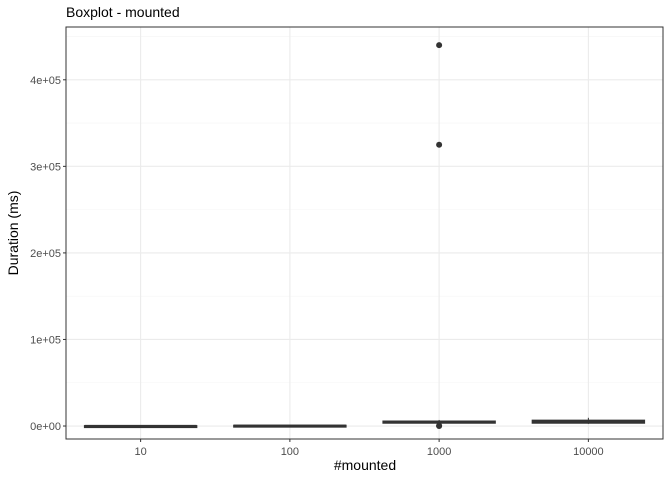 This screenshot has height=480, width=672. Describe the element at coordinates (369, 448) in the screenshot. I see `x-axis: 10 100 1000 10000` at that location.